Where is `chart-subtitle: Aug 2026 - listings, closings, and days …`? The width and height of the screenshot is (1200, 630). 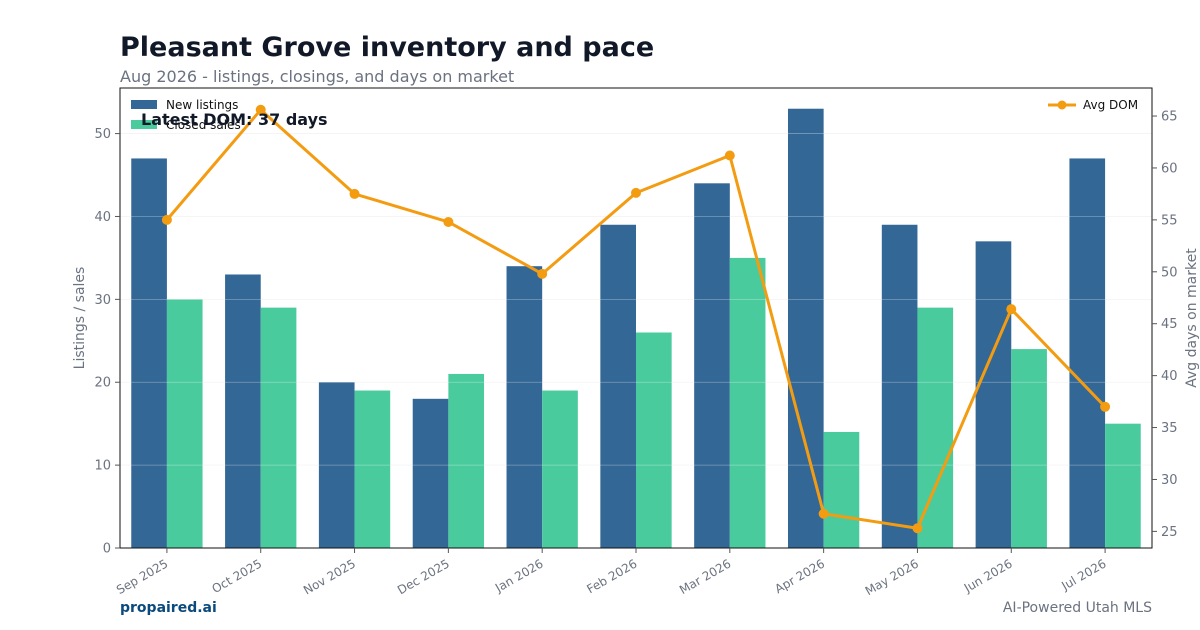 chart-subtitle: Aug 2026 - listings, closings, and days … is located at coordinates (317, 76).